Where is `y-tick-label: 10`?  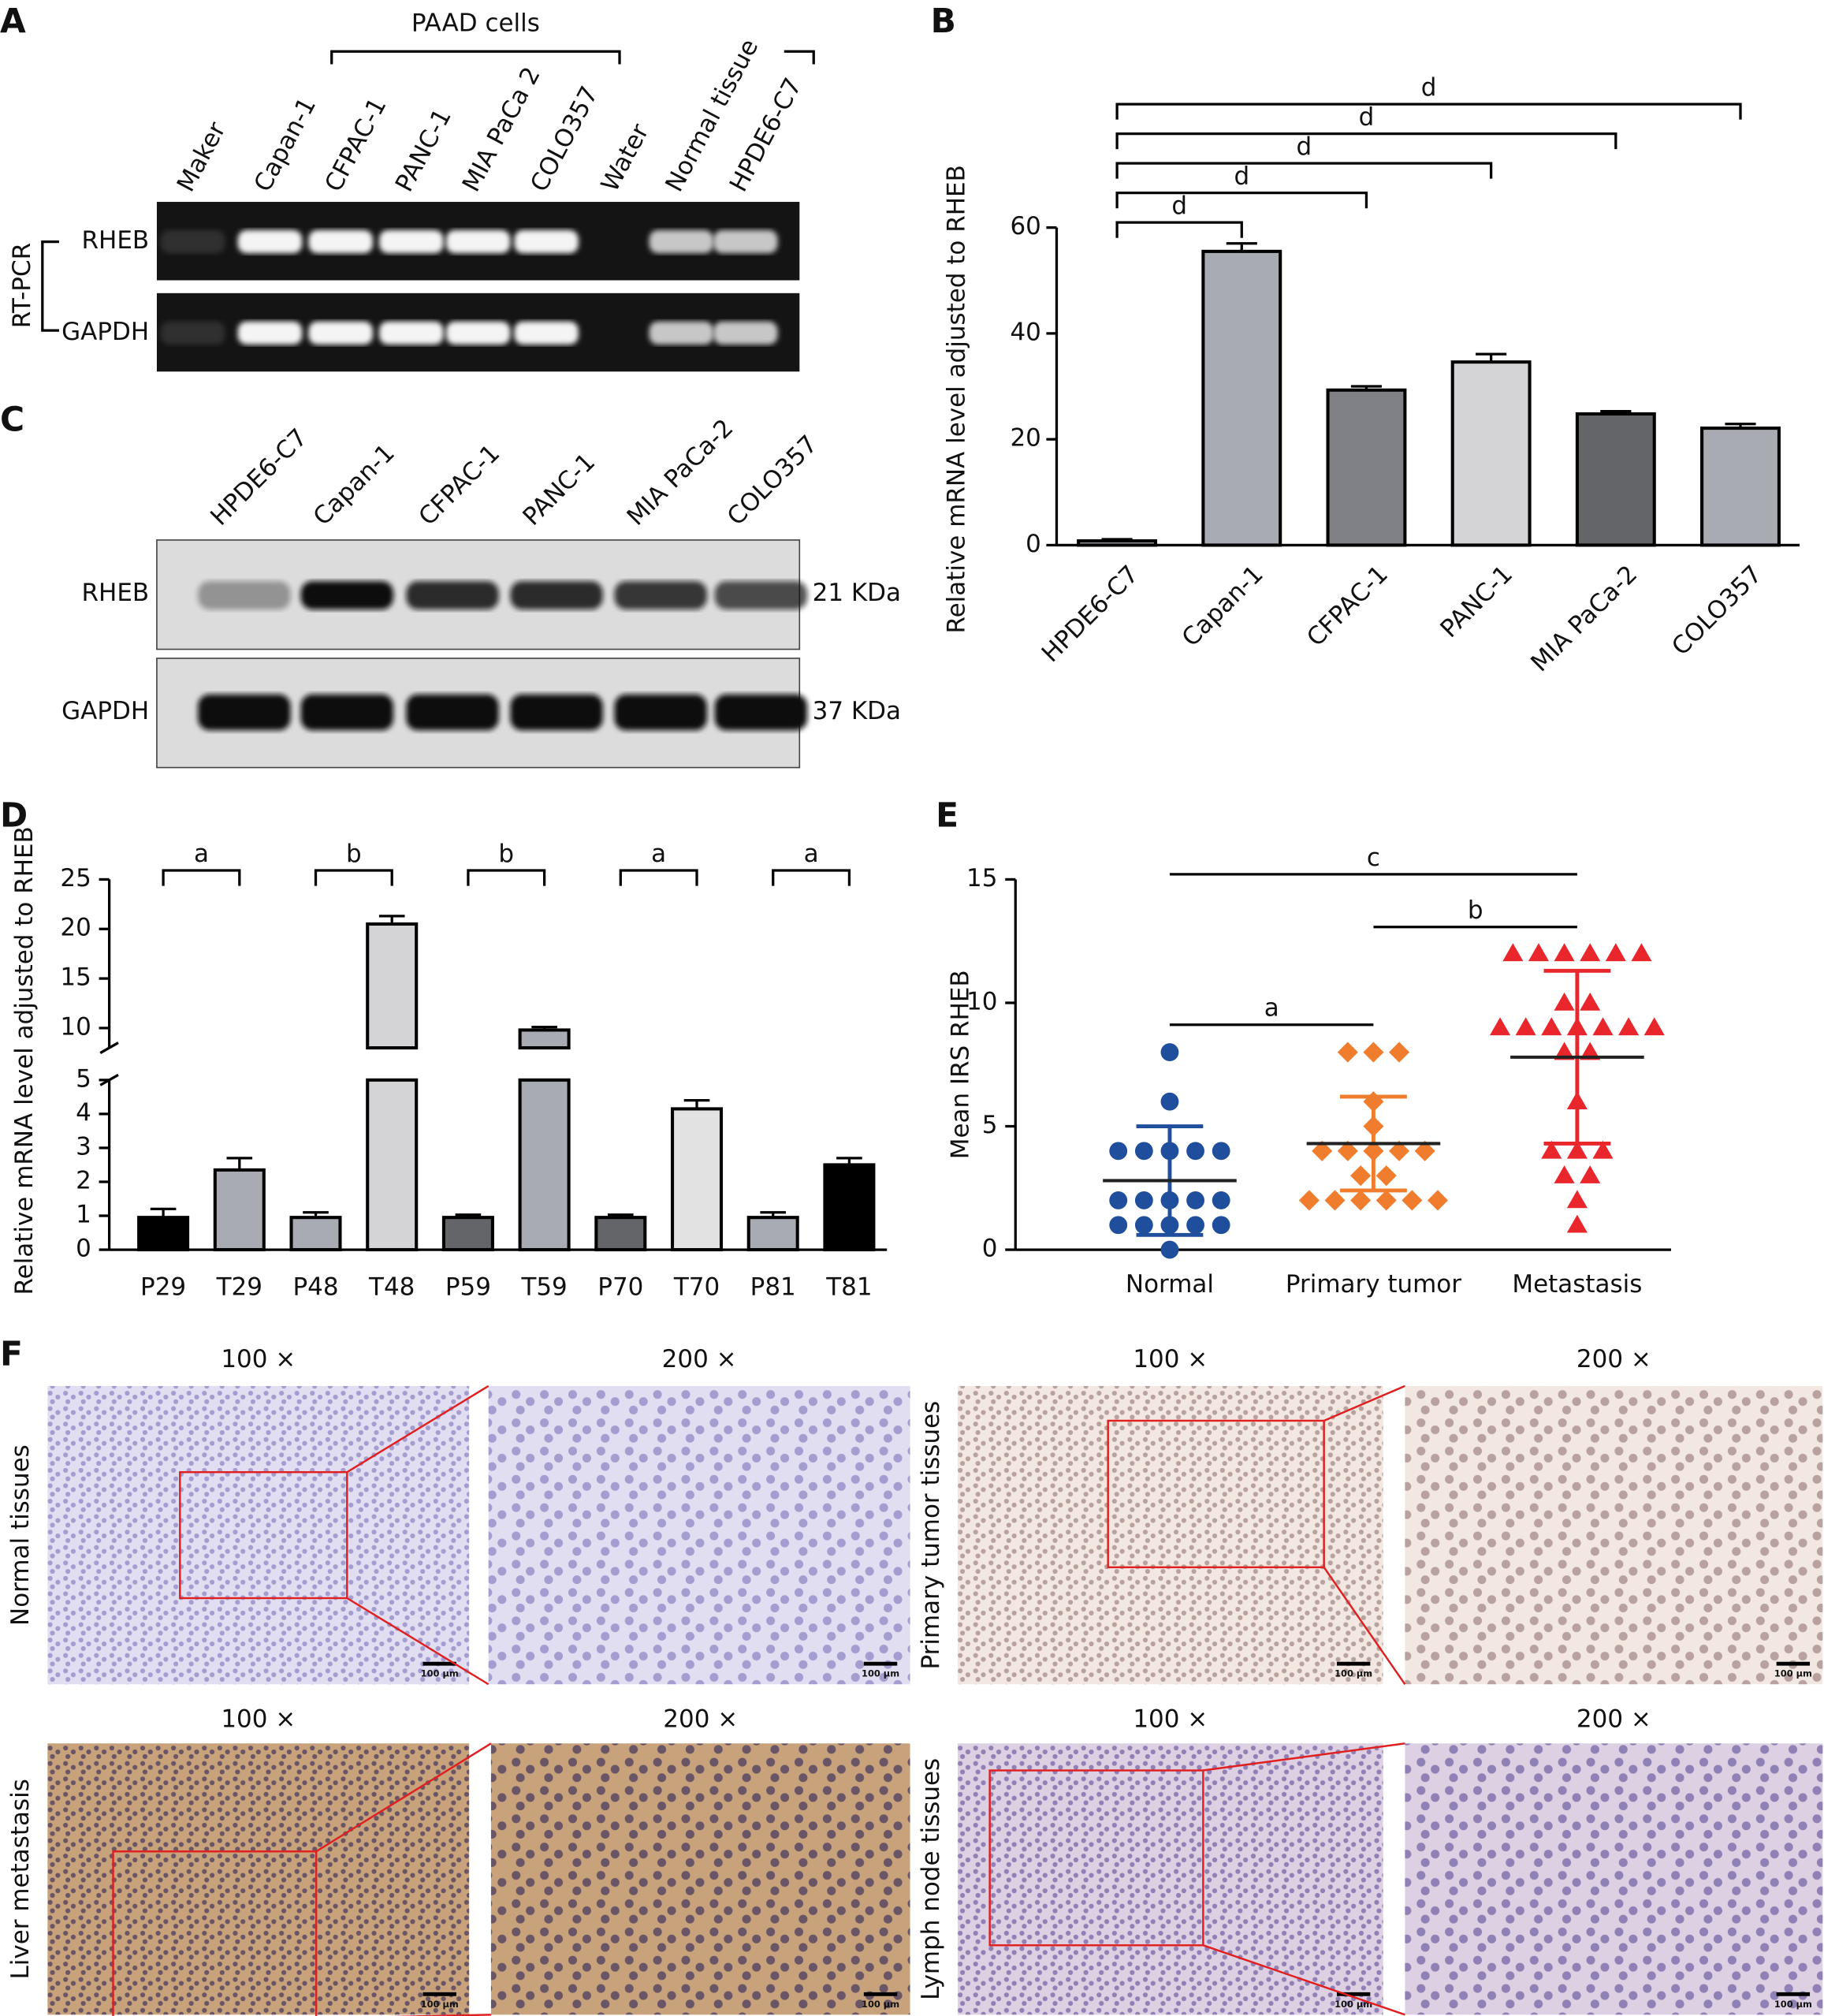 y-tick-label: 10 is located at coordinates (76, 1026).